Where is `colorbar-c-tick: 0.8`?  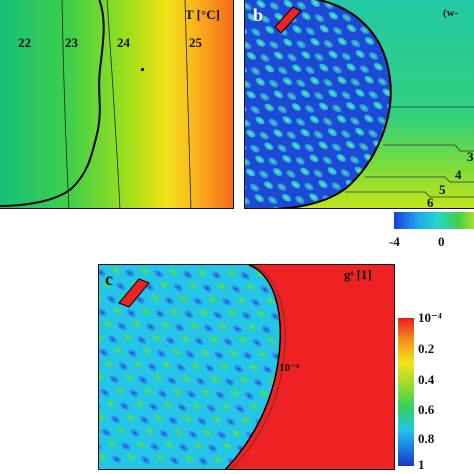 colorbar-c-tick: 0.8 is located at coordinates (426, 438).